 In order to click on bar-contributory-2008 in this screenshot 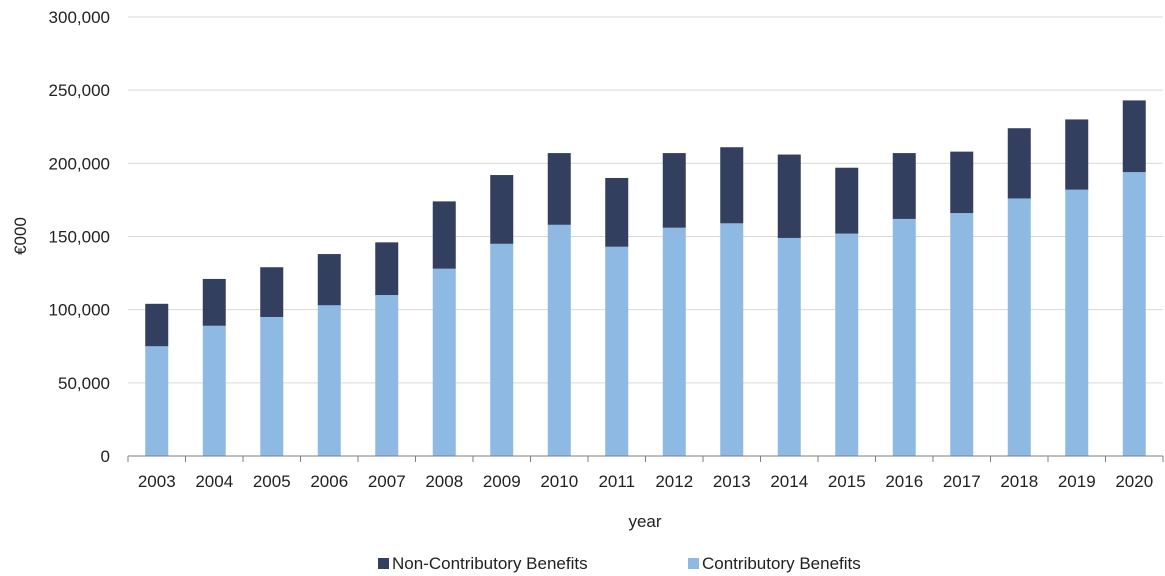, I will do `click(444, 362)`.